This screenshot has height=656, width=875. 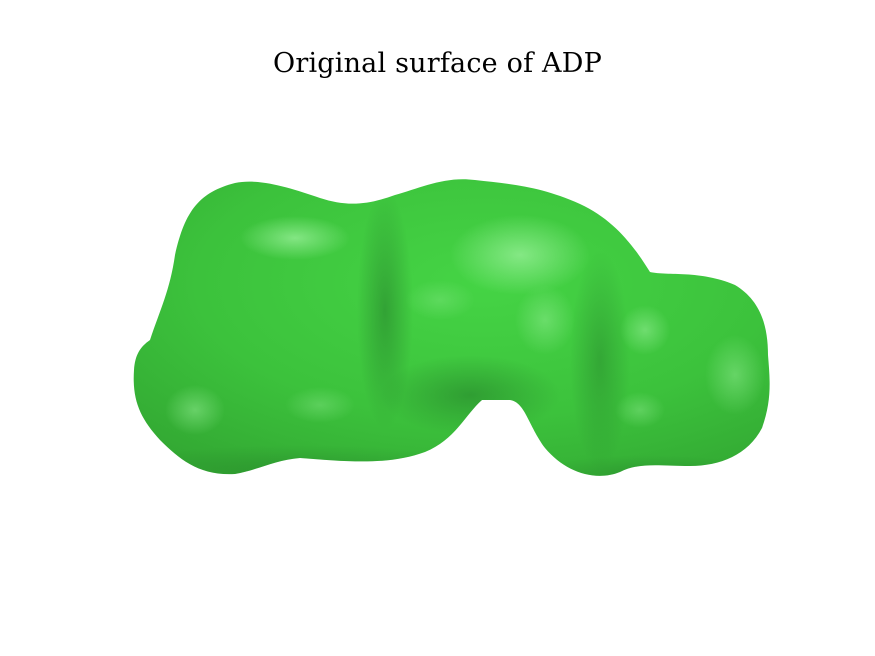 What do you see at coordinates (437, 63) in the screenshot?
I see `figure-title: Original surface of ADP` at bounding box center [437, 63].